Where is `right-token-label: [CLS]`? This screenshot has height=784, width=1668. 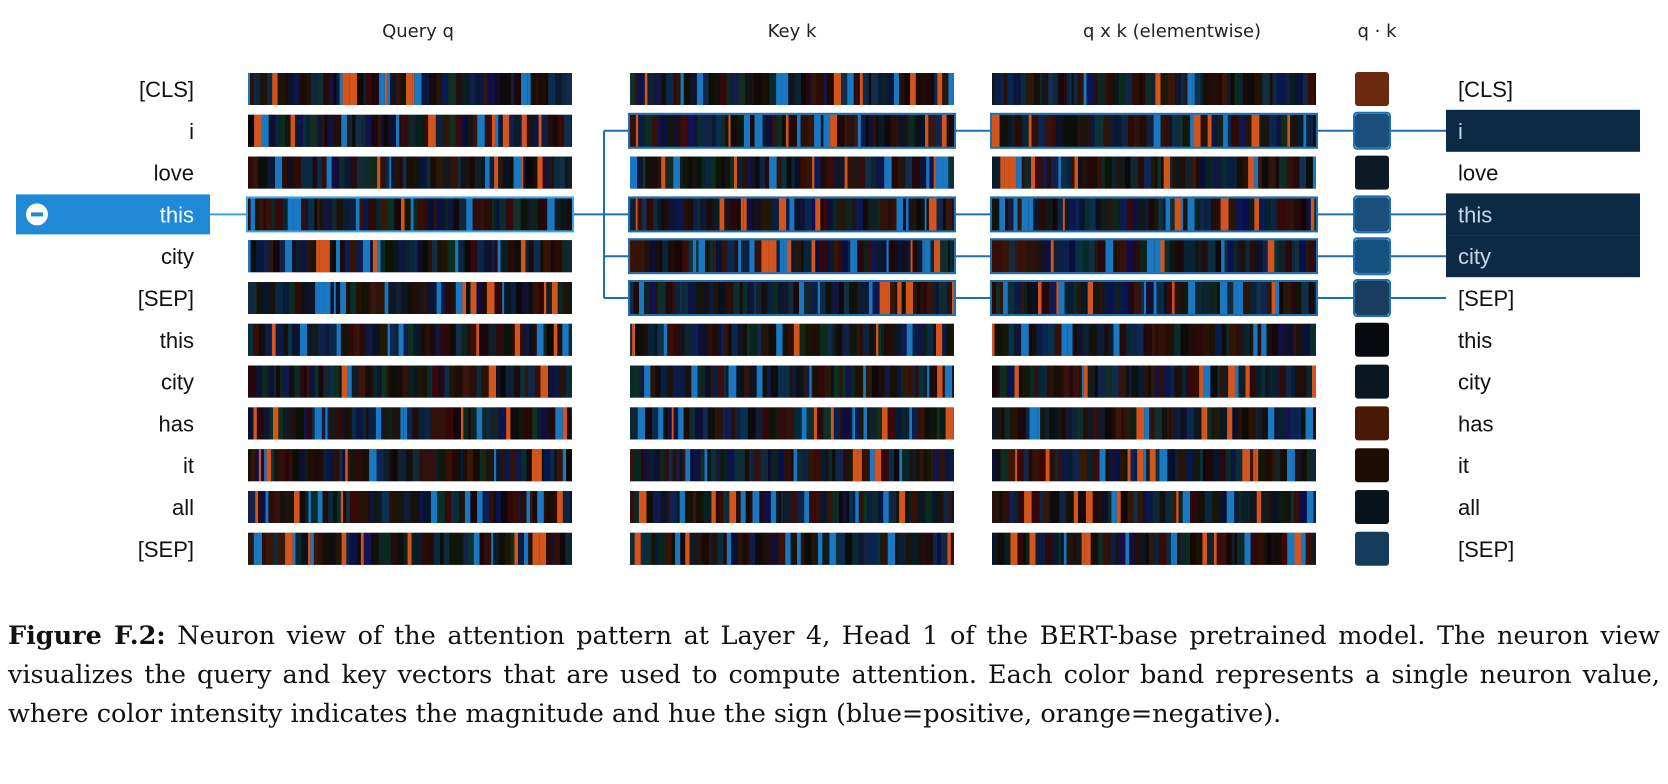
right-token-label: [CLS] is located at coordinates (1485, 89).